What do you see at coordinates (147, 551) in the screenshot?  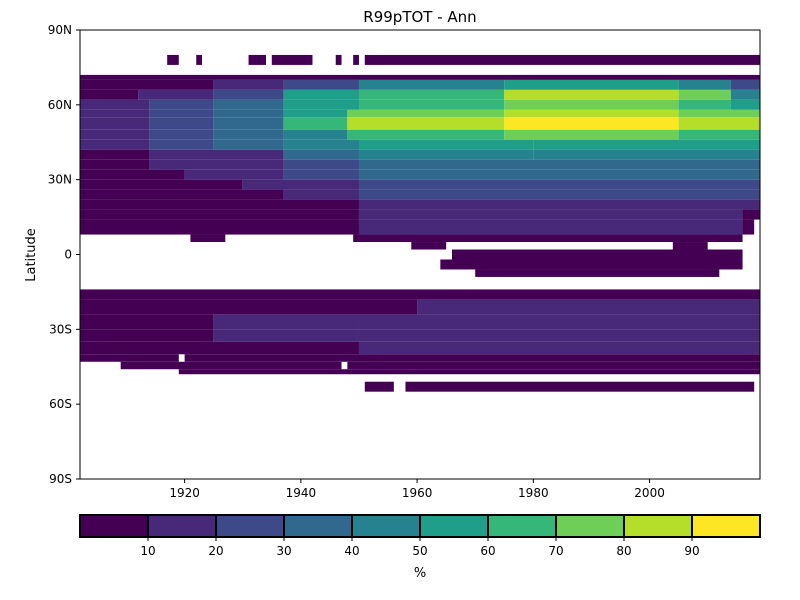 I see `colorbar-tick-label: 10` at bounding box center [147, 551].